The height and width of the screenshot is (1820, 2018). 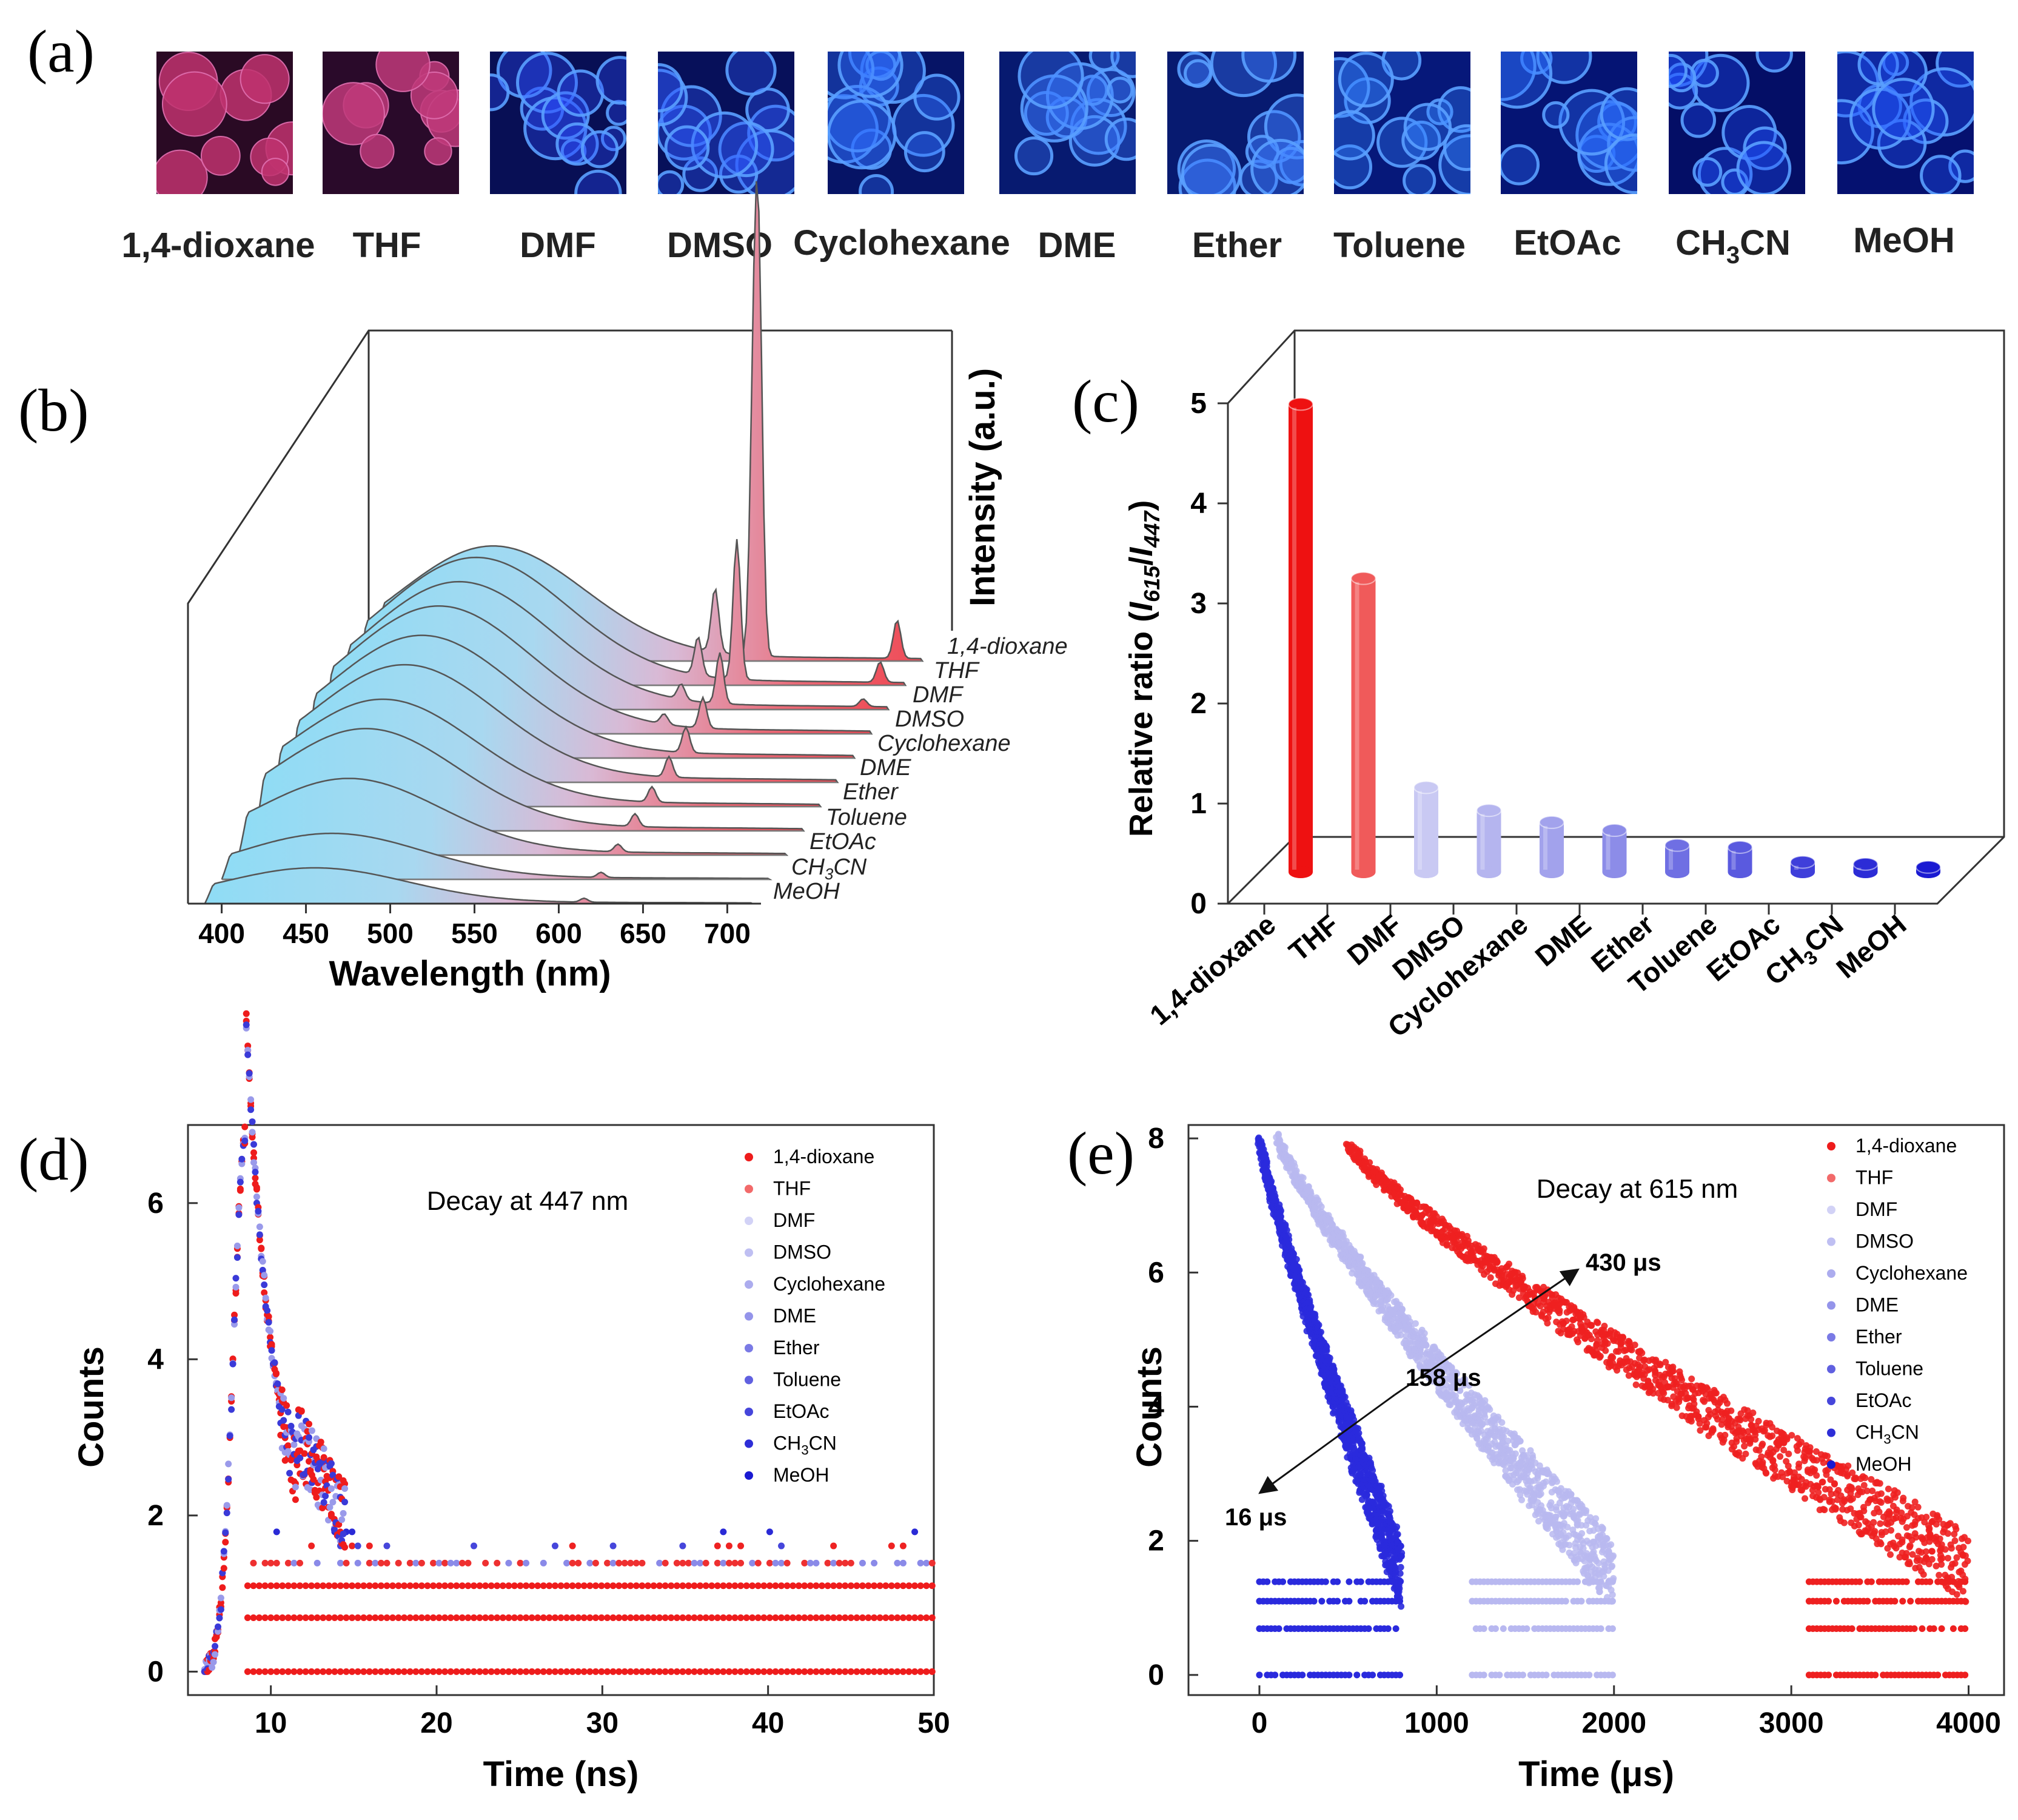 I want to click on caption-dioxane: 1,4-dioxane, so click(x=218, y=245).